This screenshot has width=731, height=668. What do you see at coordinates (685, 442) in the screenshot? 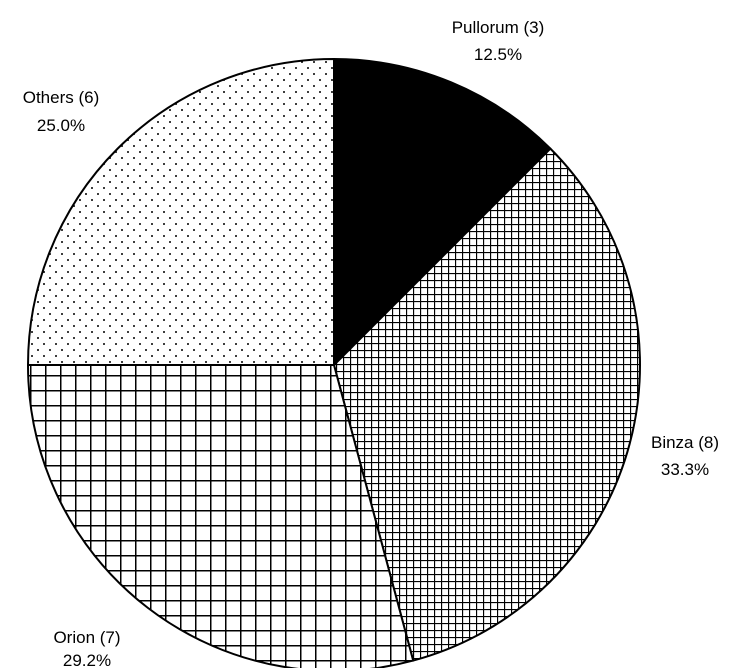
I see `label-binza-name: Binza (8)` at bounding box center [685, 442].